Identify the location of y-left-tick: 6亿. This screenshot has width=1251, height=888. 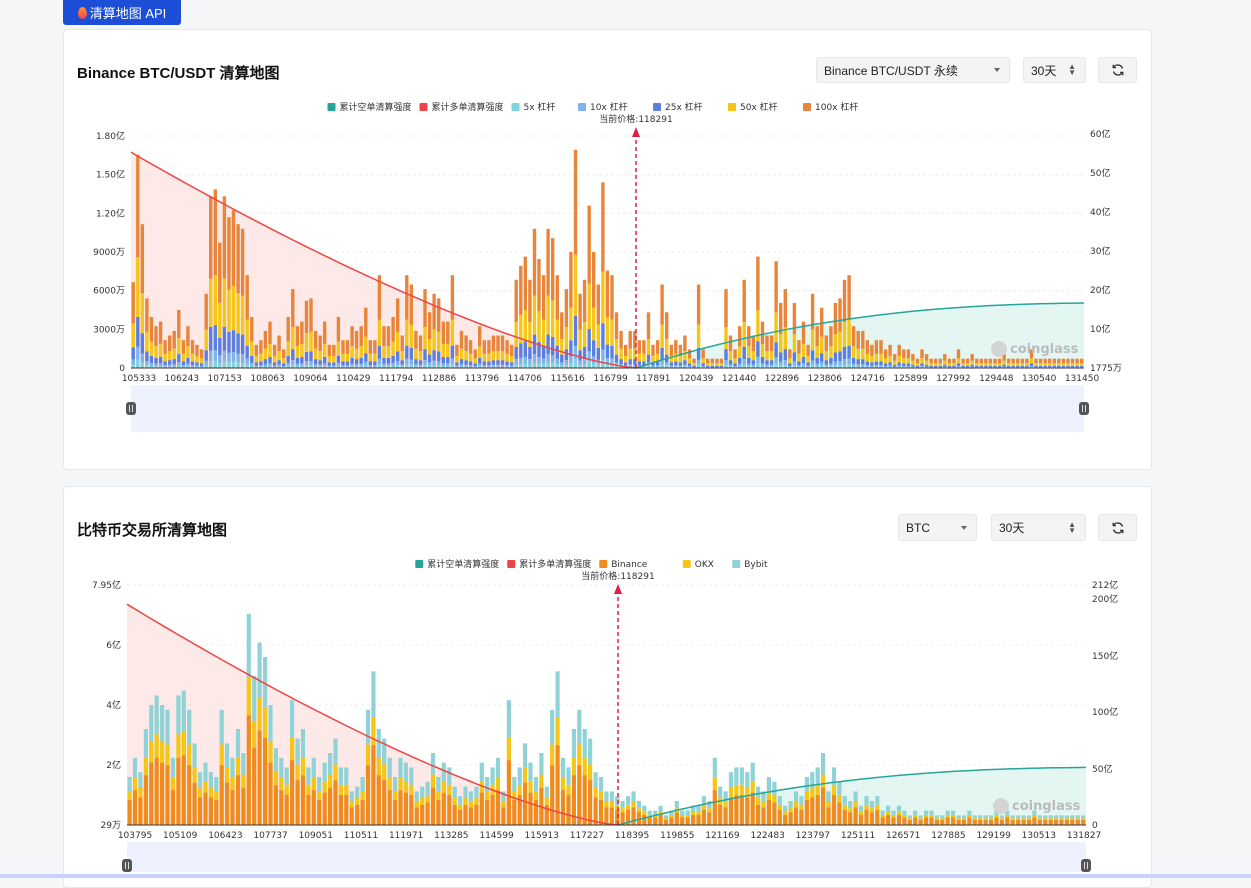
(113, 645).